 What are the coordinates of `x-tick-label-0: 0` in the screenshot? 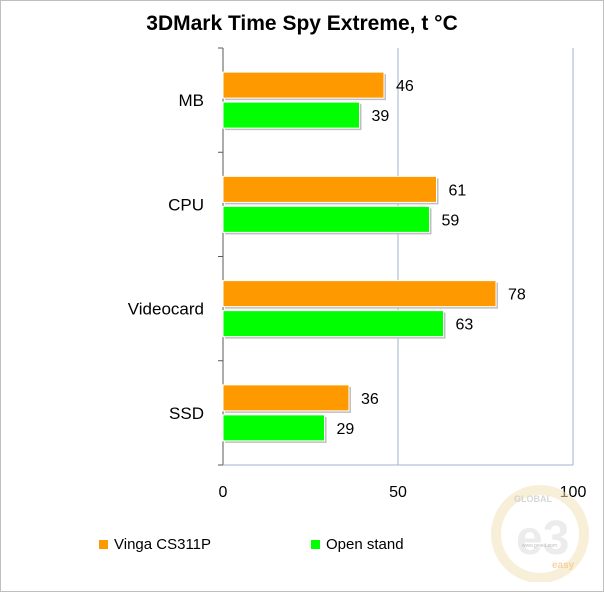 It's located at (223, 492).